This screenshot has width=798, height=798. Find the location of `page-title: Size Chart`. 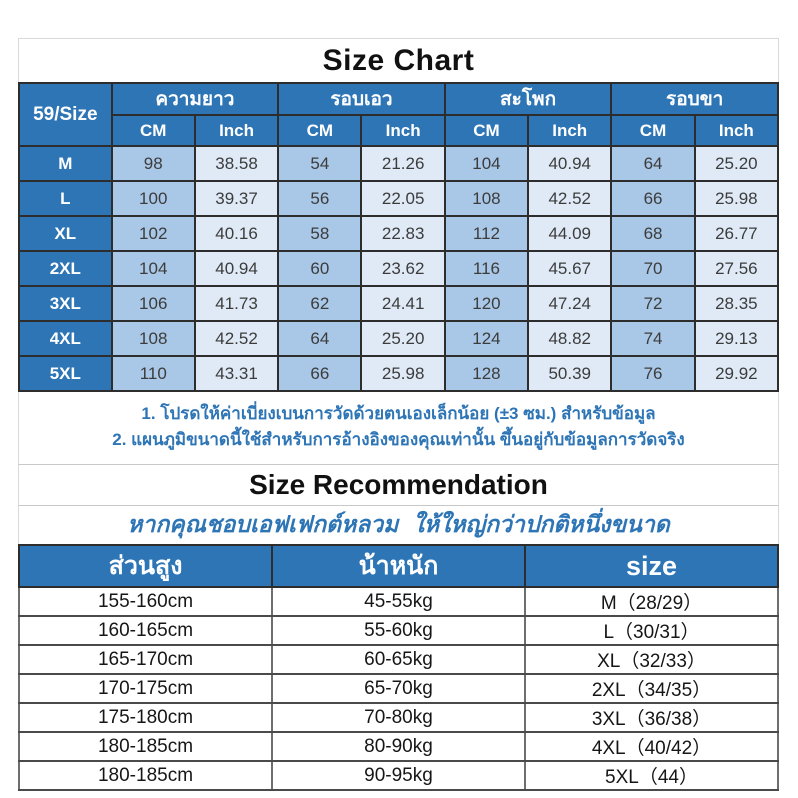

page-title: Size Chart is located at coordinates (398, 60).